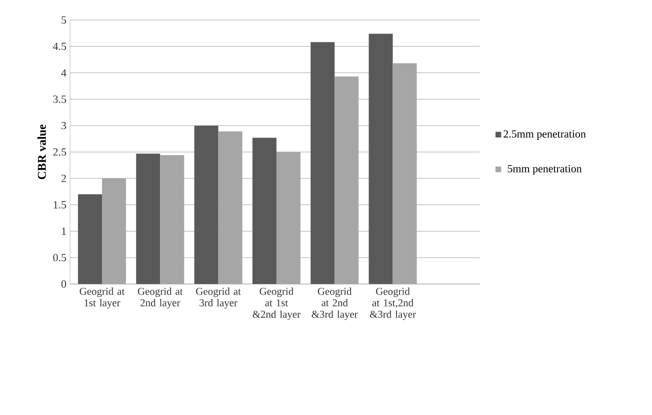 Image resolution: width=652 pixels, height=415 pixels. I want to click on y-tick-label: 1, so click(64, 231).